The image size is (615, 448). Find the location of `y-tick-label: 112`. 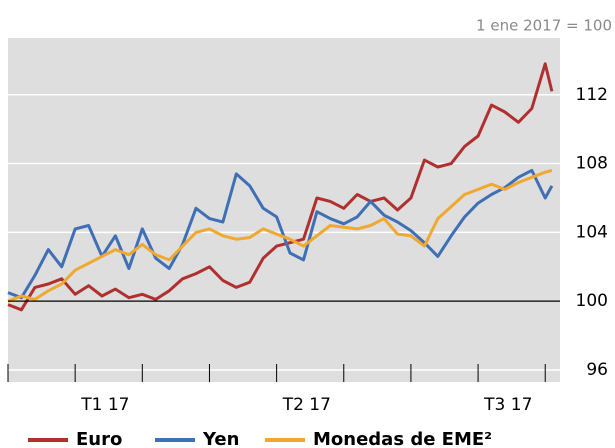

y-tick-label: 112 is located at coordinates (592, 95).